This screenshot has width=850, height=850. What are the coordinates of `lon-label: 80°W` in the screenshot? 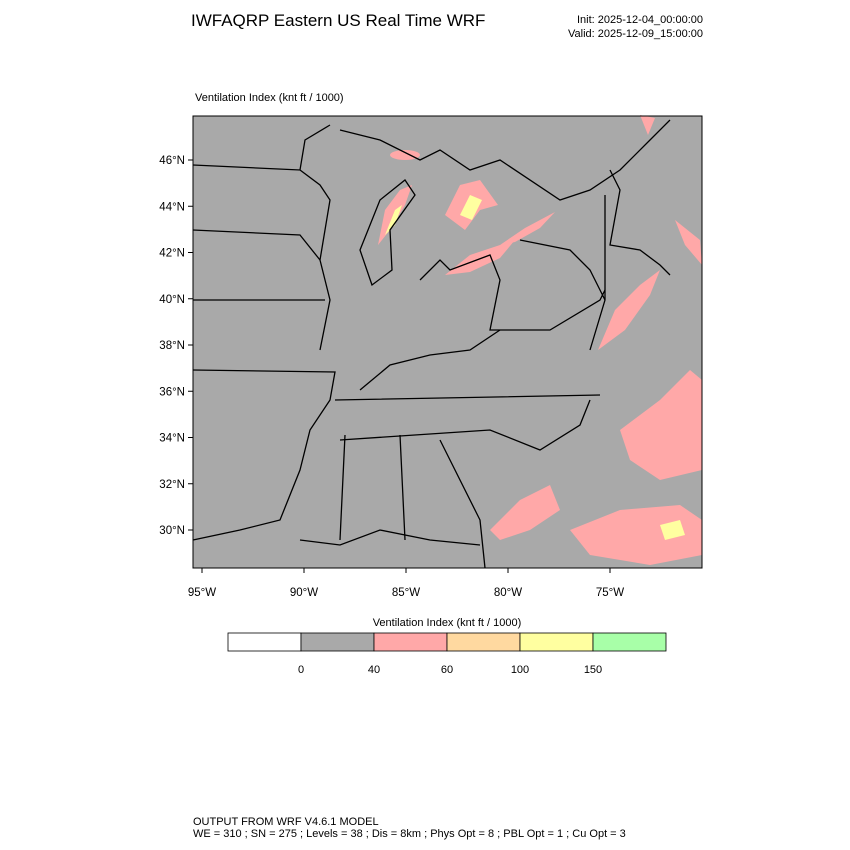 It's located at (508, 593).